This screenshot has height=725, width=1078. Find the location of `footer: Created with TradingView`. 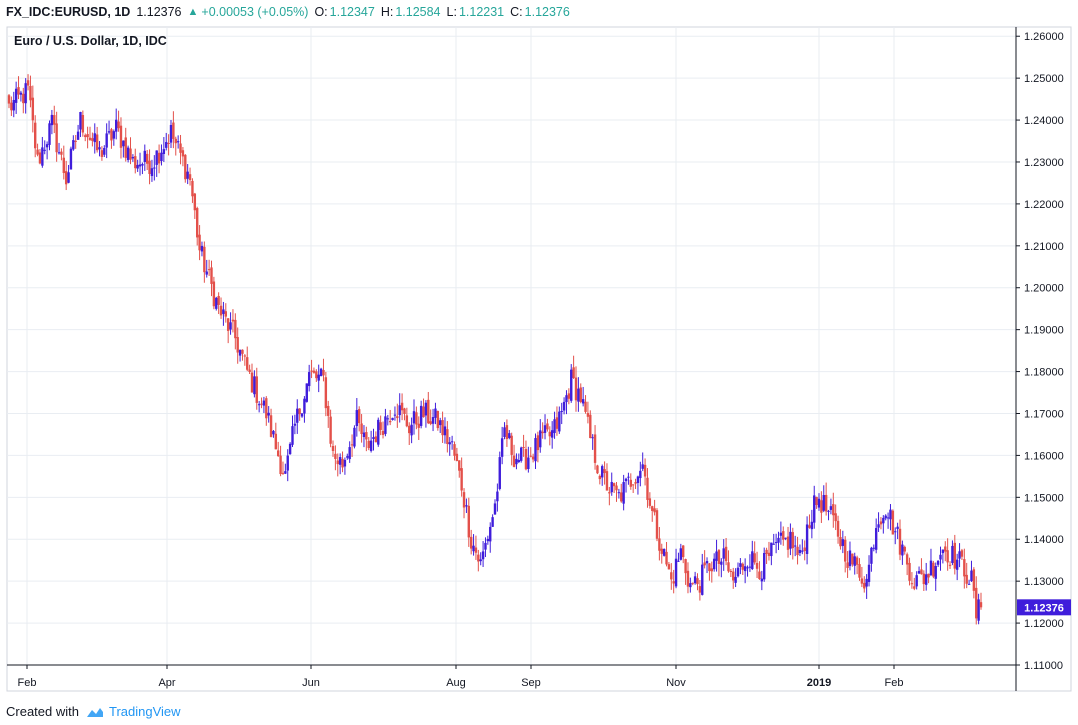

footer: Created with TradingView is located at coordinates (93, 711).